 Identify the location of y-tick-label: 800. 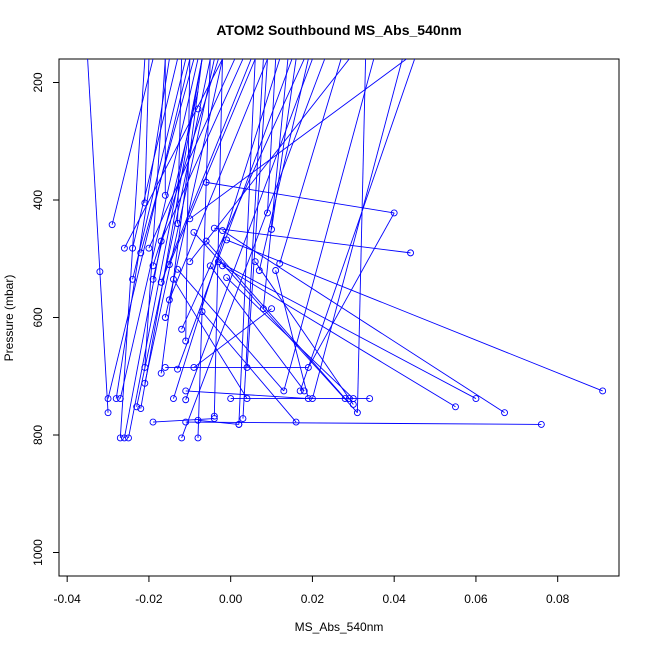
(38, 435).